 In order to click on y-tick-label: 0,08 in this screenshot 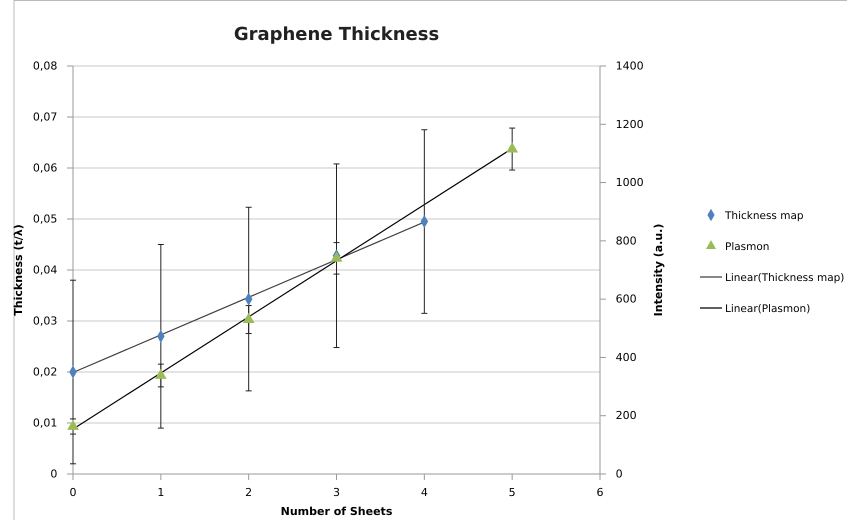, I will do `click(45, 66)`.